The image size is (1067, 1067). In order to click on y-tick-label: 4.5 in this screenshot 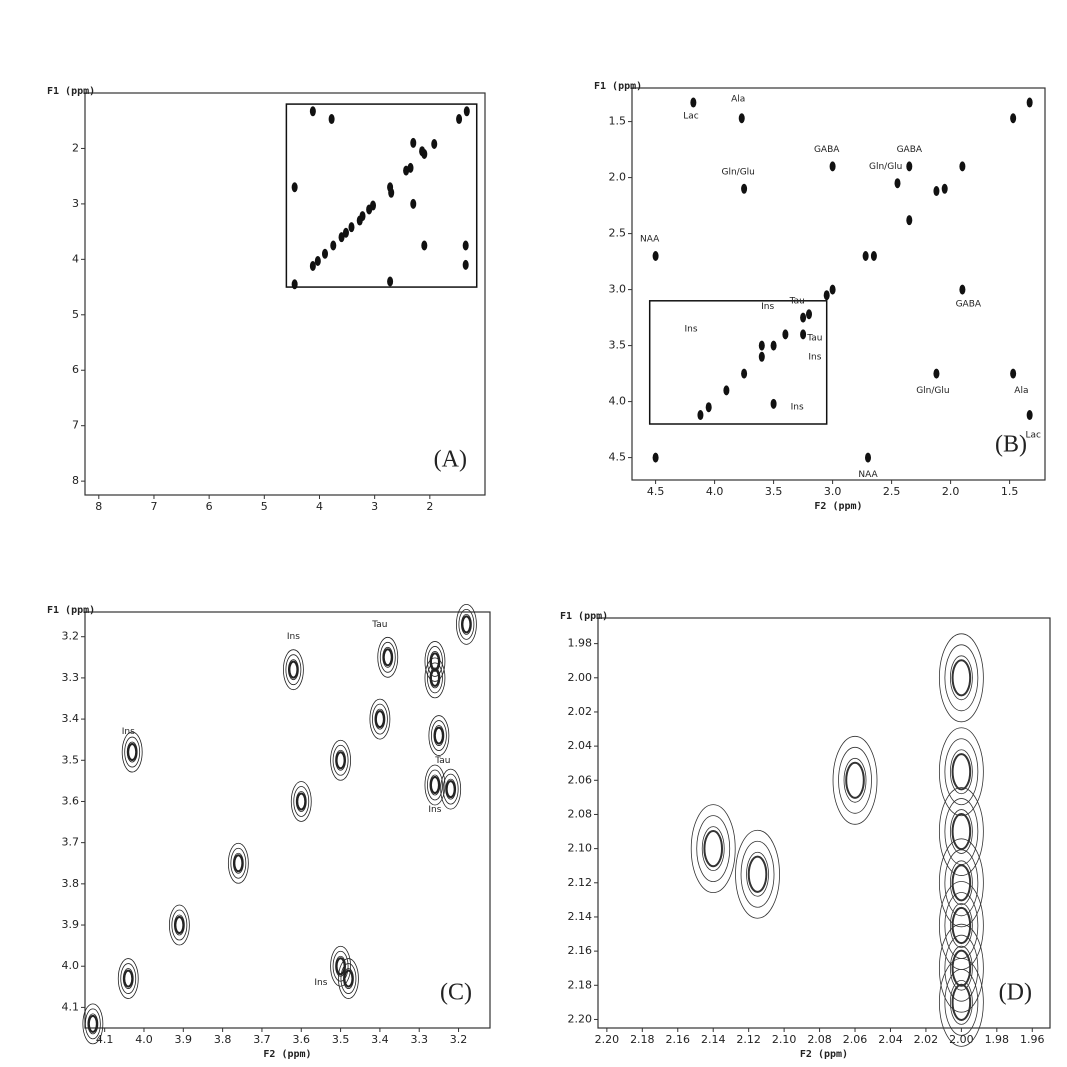, I will do `click(618, 457)`.